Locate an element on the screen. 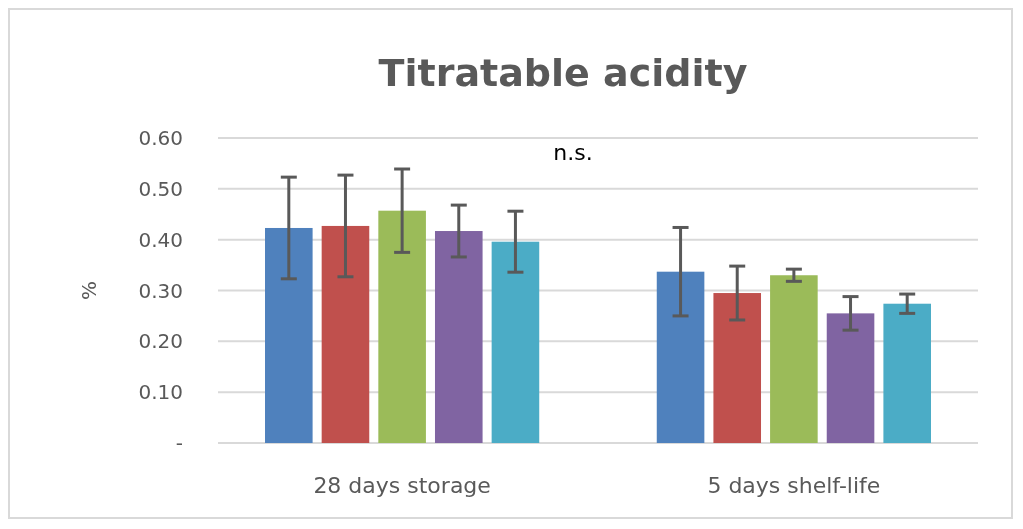 Image resolution: width=1023 pixels, height=529 pixels. y-tick-label: - is located at coordinates (179, 443).